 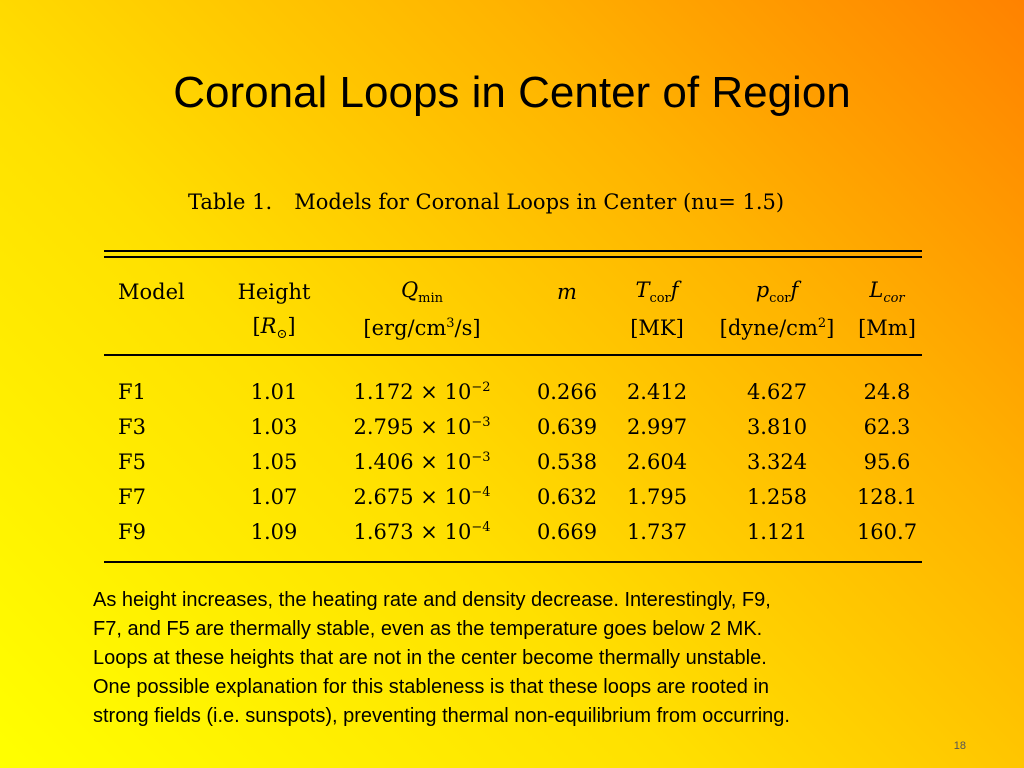 What do you see at coordinates (513, 292) in the screenshot?
I see `table-header-row-names: Model Height Qmin m Tcorf pcorf Lcor` at bounding box center [513, 292].